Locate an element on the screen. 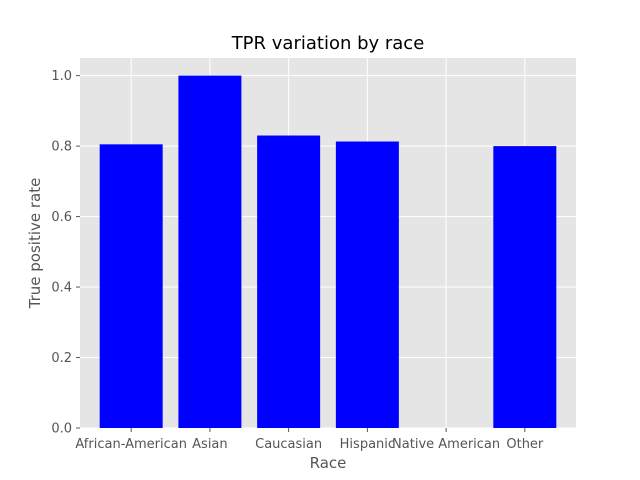 The width and height of the screenshot is (640, 480). x-tick-label: Asian is located at coordinates (209, 444).